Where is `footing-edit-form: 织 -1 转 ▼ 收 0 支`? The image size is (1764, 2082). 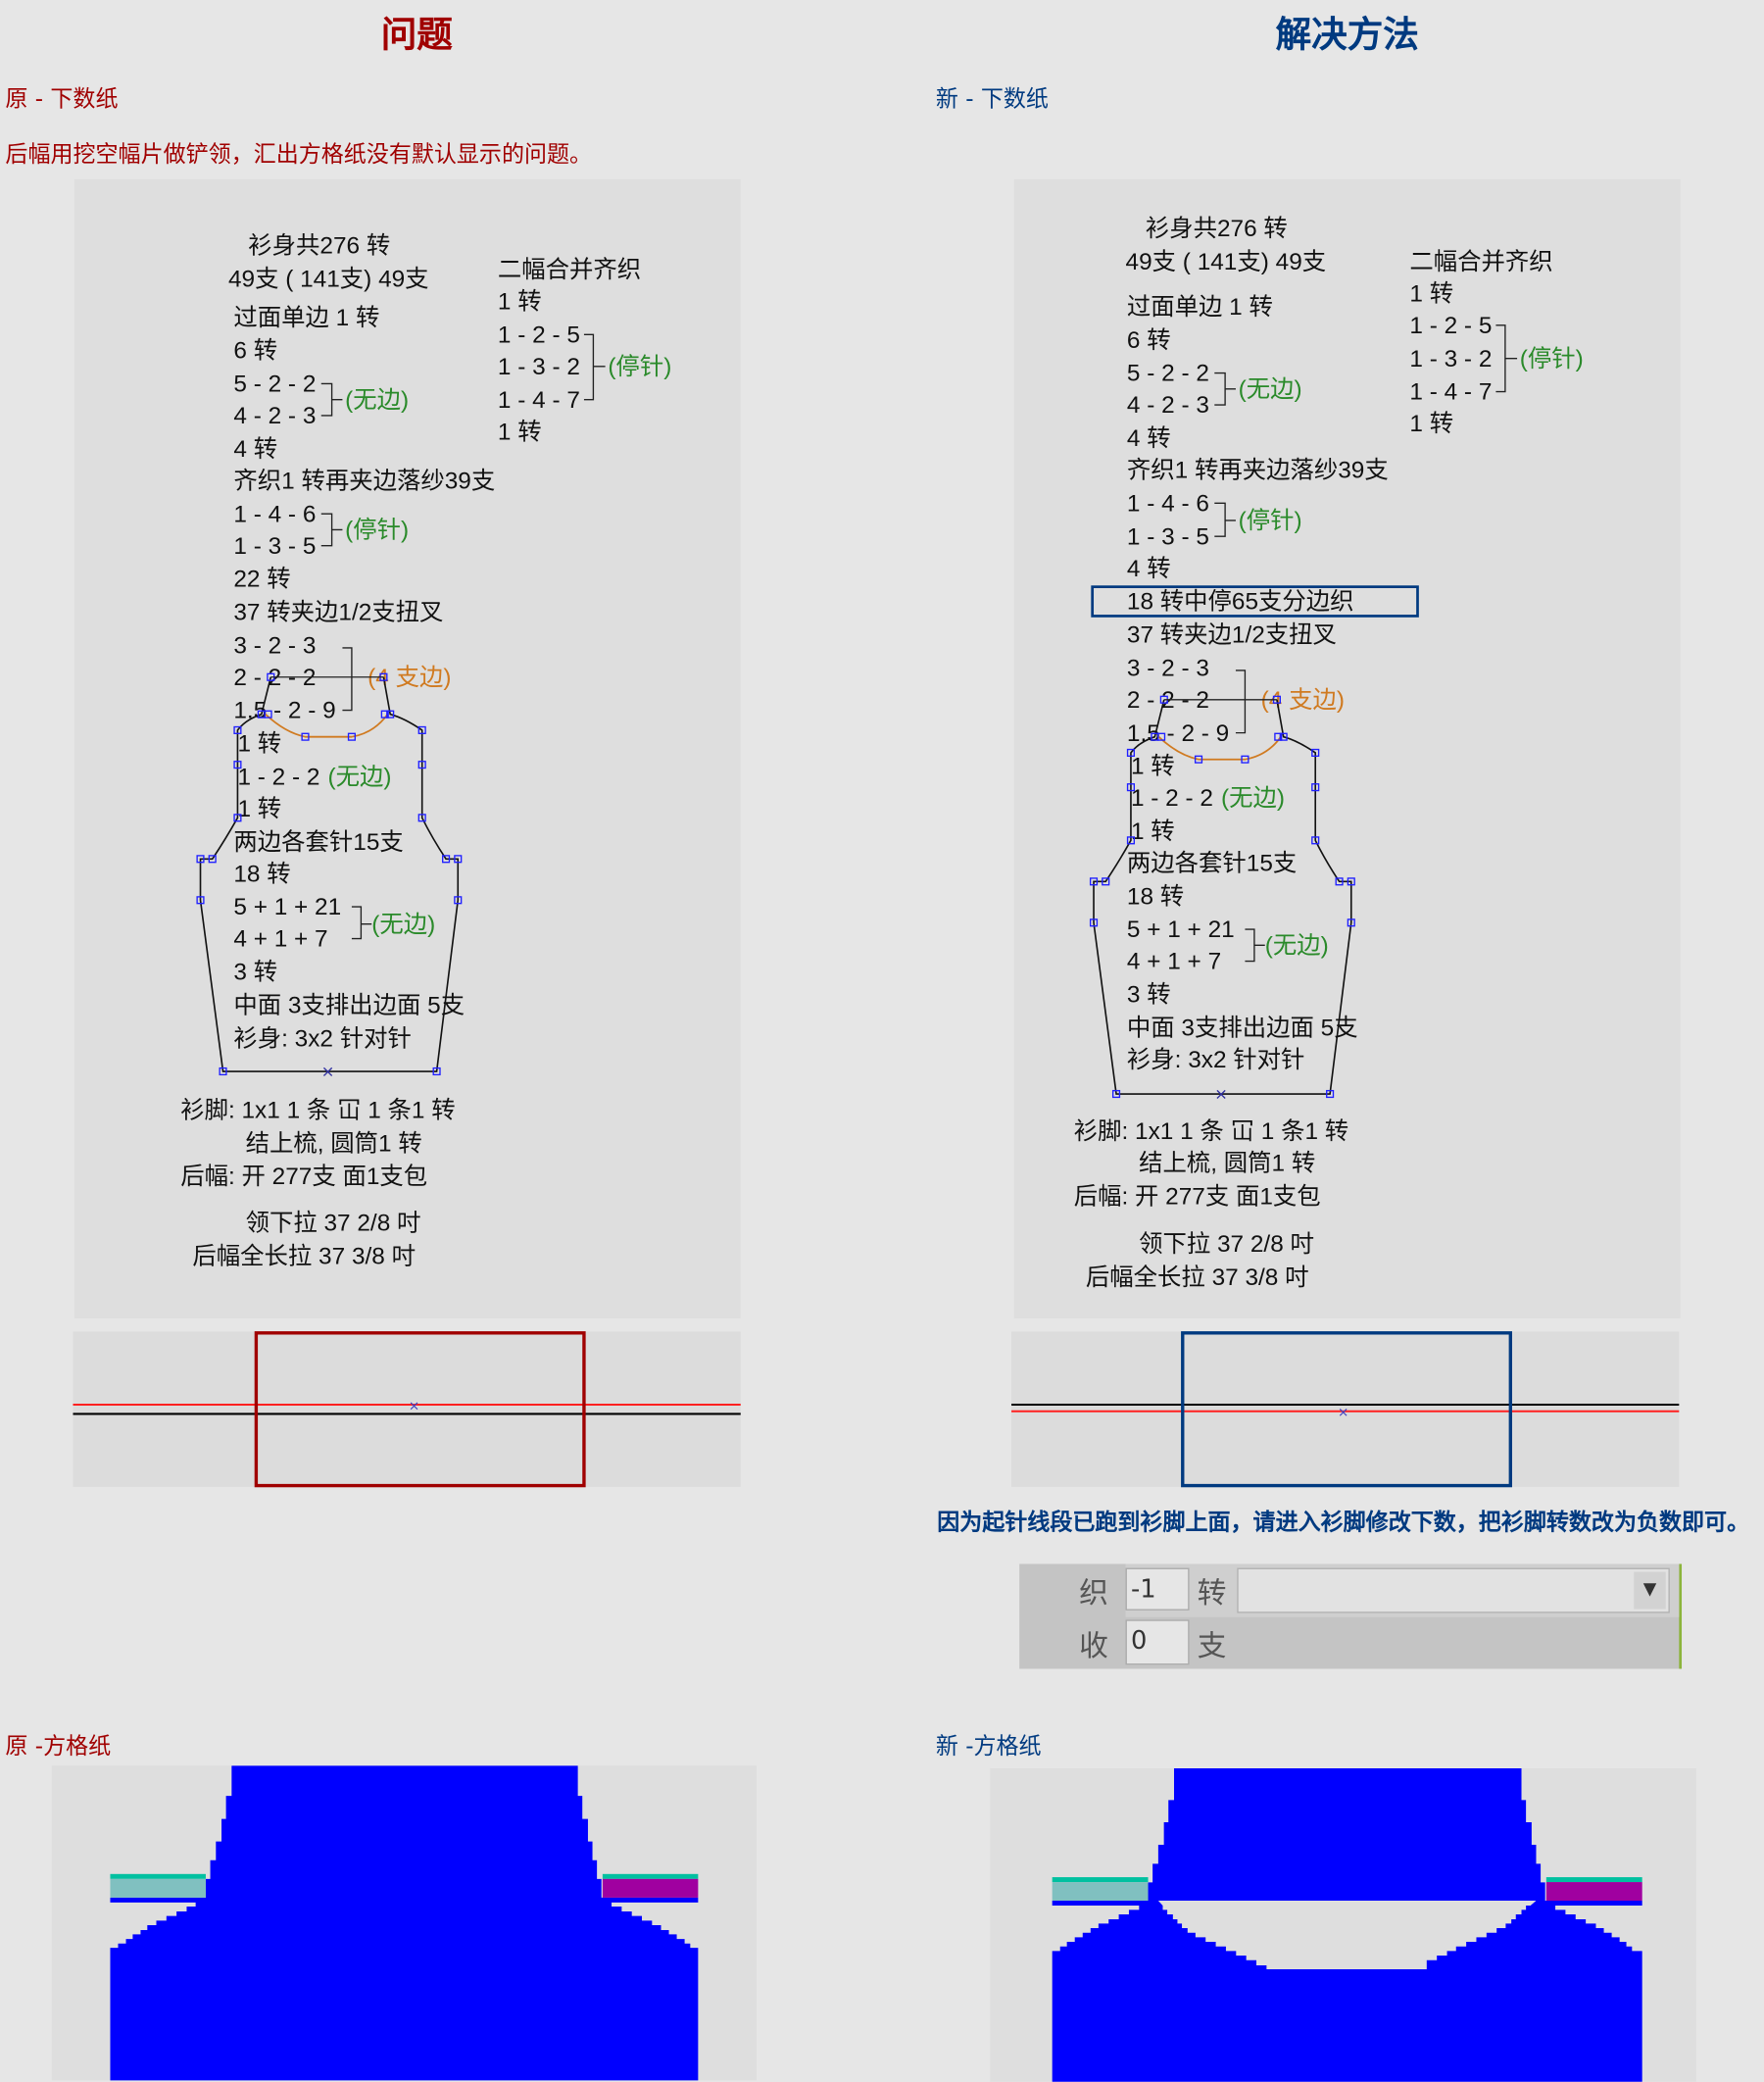
footing-edit-form: 织 -1 转 ▼ 收 0 支 is located at coordinates (1351, 1616).